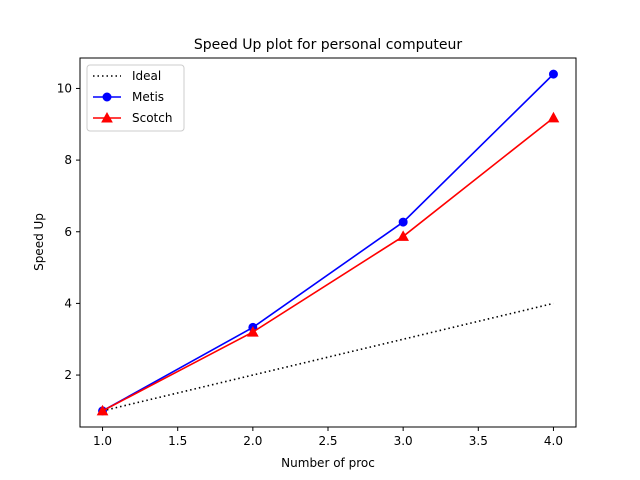 This screenshot has height=480, width=640. Describe the element at coordinates (177, 441) in the screenshot. I see `x-tick-label: 1.5` at that location.